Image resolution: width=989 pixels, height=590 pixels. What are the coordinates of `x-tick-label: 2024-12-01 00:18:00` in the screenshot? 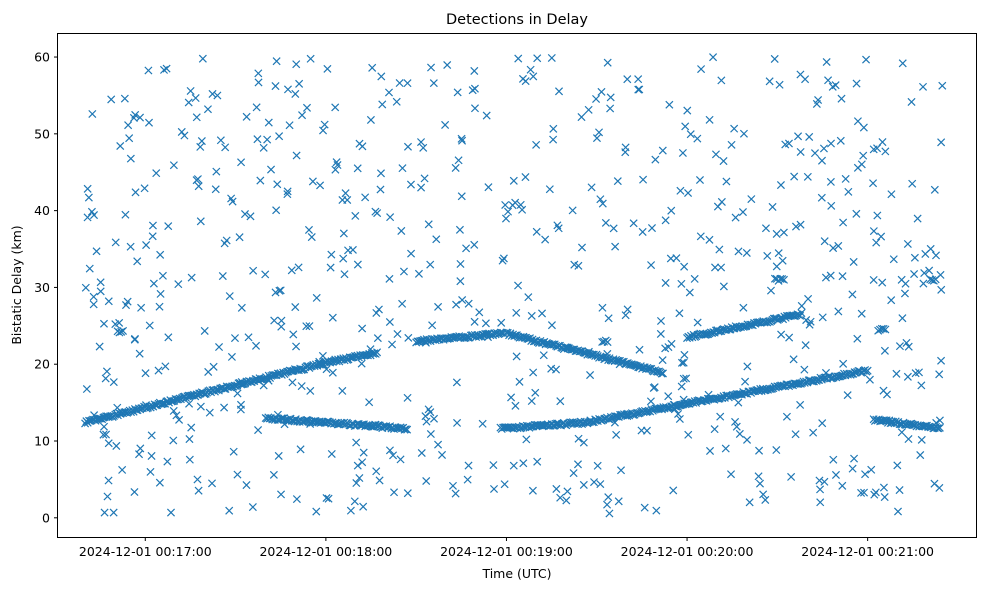 It's located at (325, 551).